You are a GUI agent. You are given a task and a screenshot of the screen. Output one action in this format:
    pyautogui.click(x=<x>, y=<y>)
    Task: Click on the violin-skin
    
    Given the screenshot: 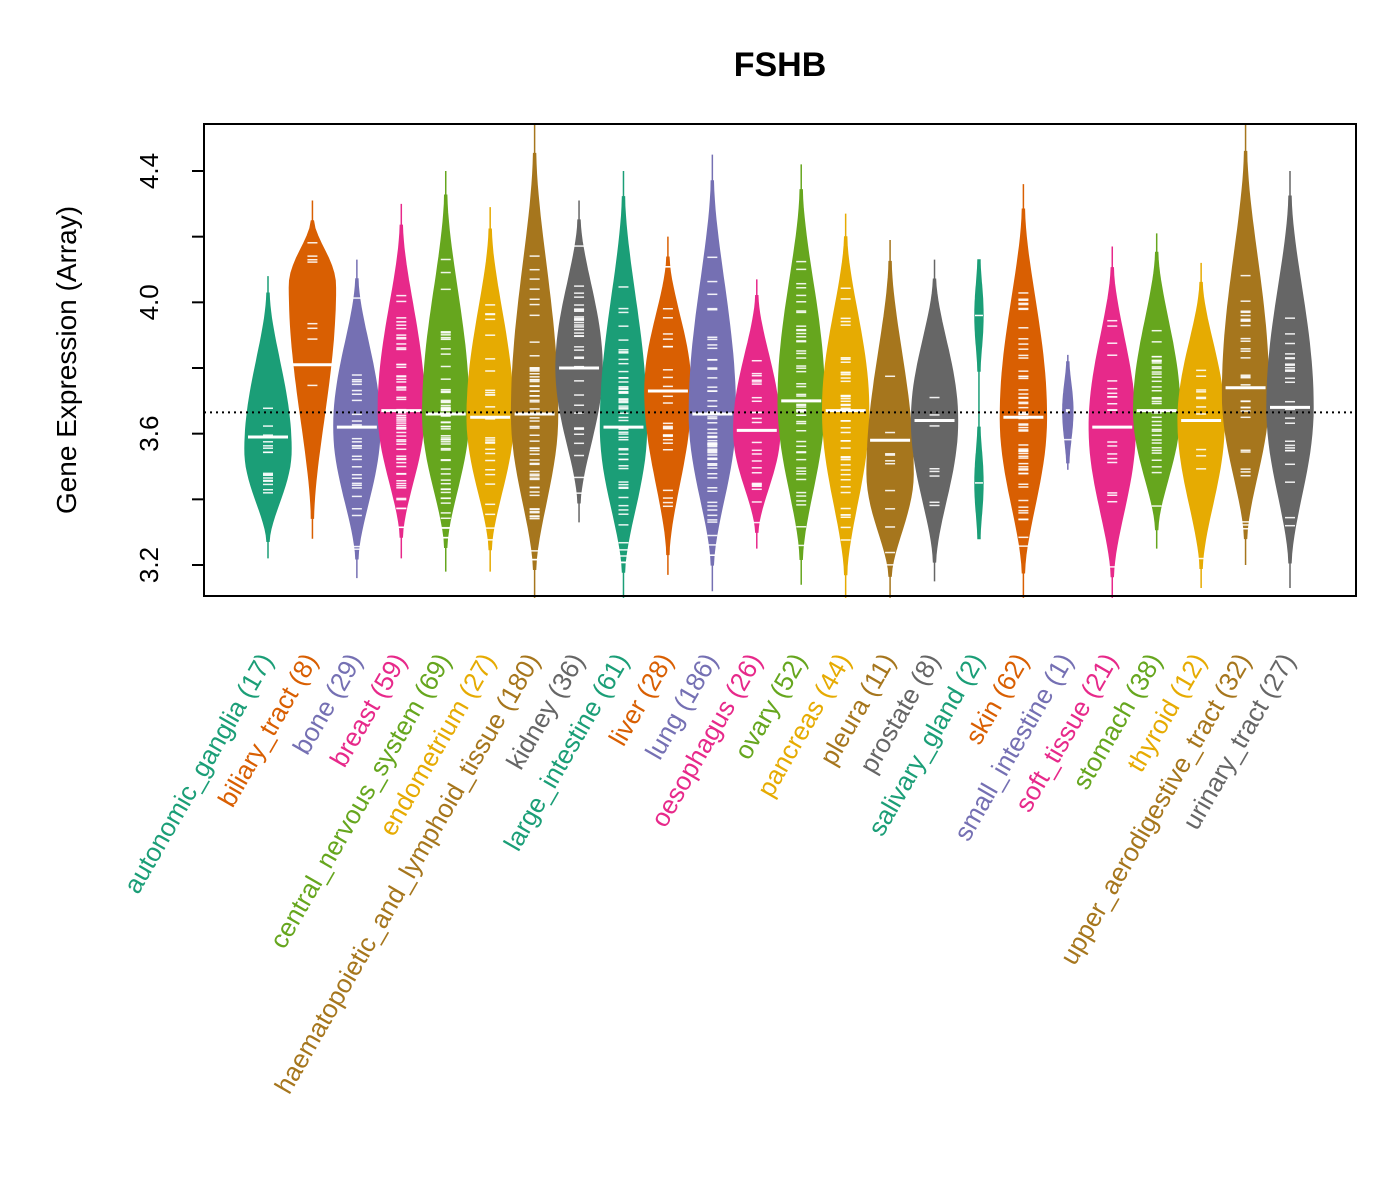 What is the action you would take?
    pyautogui.click(x=1023, y=391)
    